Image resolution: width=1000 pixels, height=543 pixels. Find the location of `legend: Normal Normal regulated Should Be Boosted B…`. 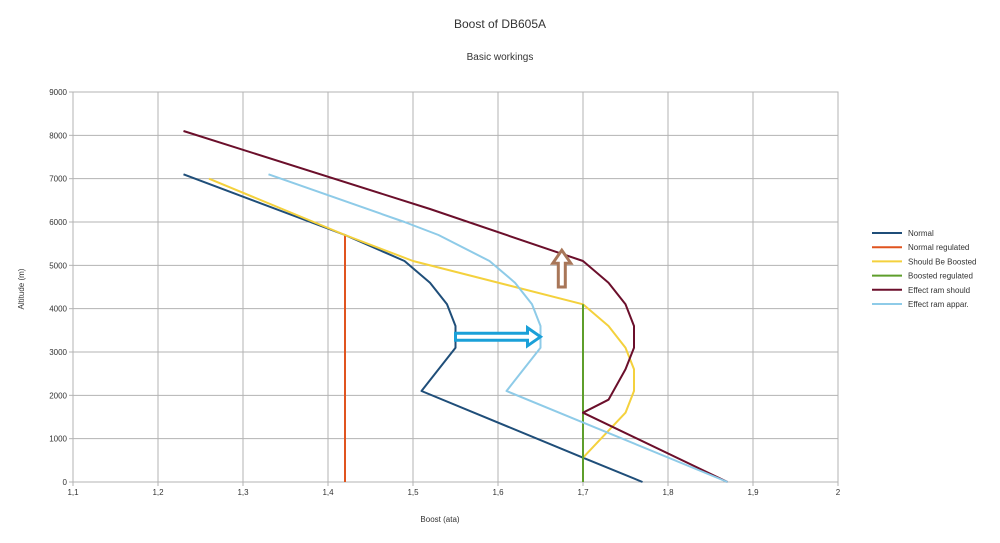

legend: Normal Normal regulated Should Be Boosted B… is located at coordinates (924, 269).